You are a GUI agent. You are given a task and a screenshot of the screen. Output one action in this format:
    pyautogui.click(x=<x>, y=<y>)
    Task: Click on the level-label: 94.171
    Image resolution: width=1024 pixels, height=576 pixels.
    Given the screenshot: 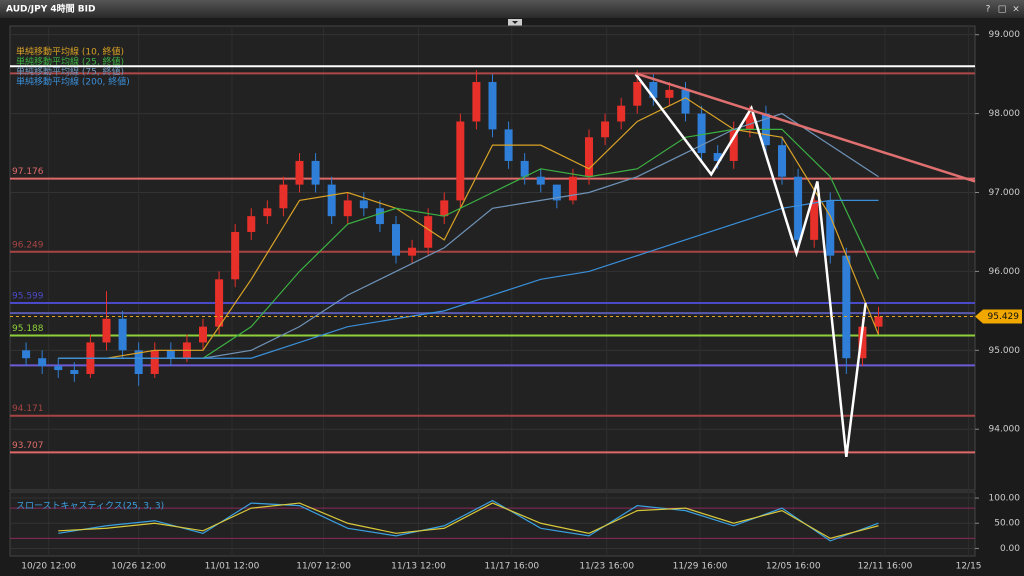 What is the action you would take?
    pyautogui.click(x=28, y=409)
    